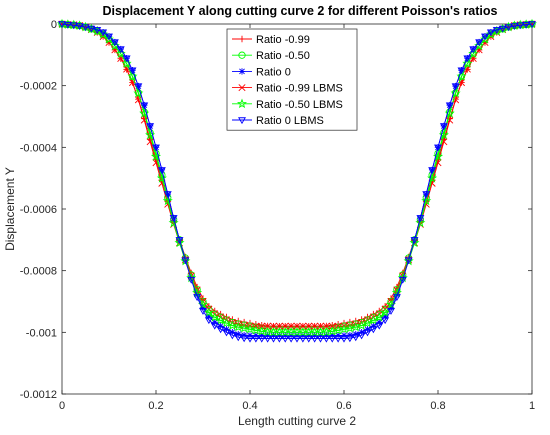 The image size is (550, 435). What do you see at coordinates (249, 406) in the screenshot?
I see `x-tick-label: 0.4` at bounding box center [249, 406].